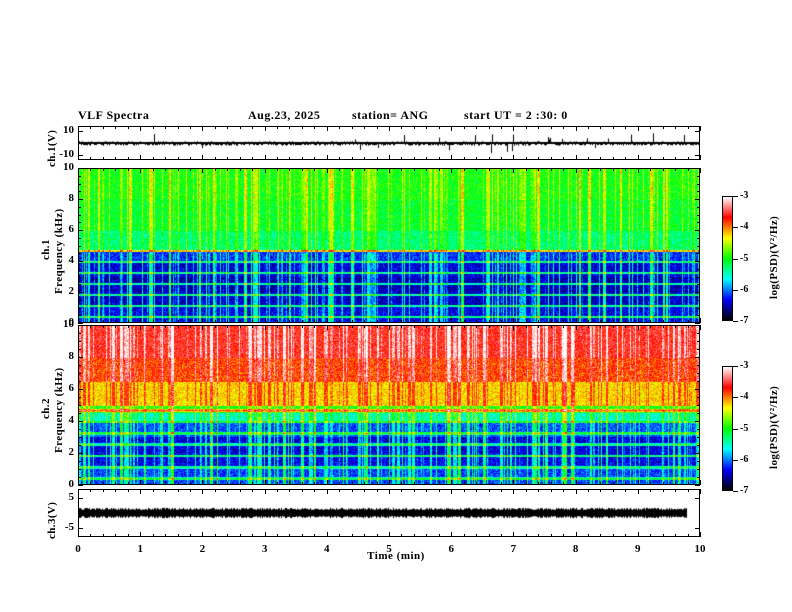  Describe the element at coordinates (774, 257) in the screenshot. I see `ch1-colorbar-title: log(PSD)(V²/Hz)` at that location.